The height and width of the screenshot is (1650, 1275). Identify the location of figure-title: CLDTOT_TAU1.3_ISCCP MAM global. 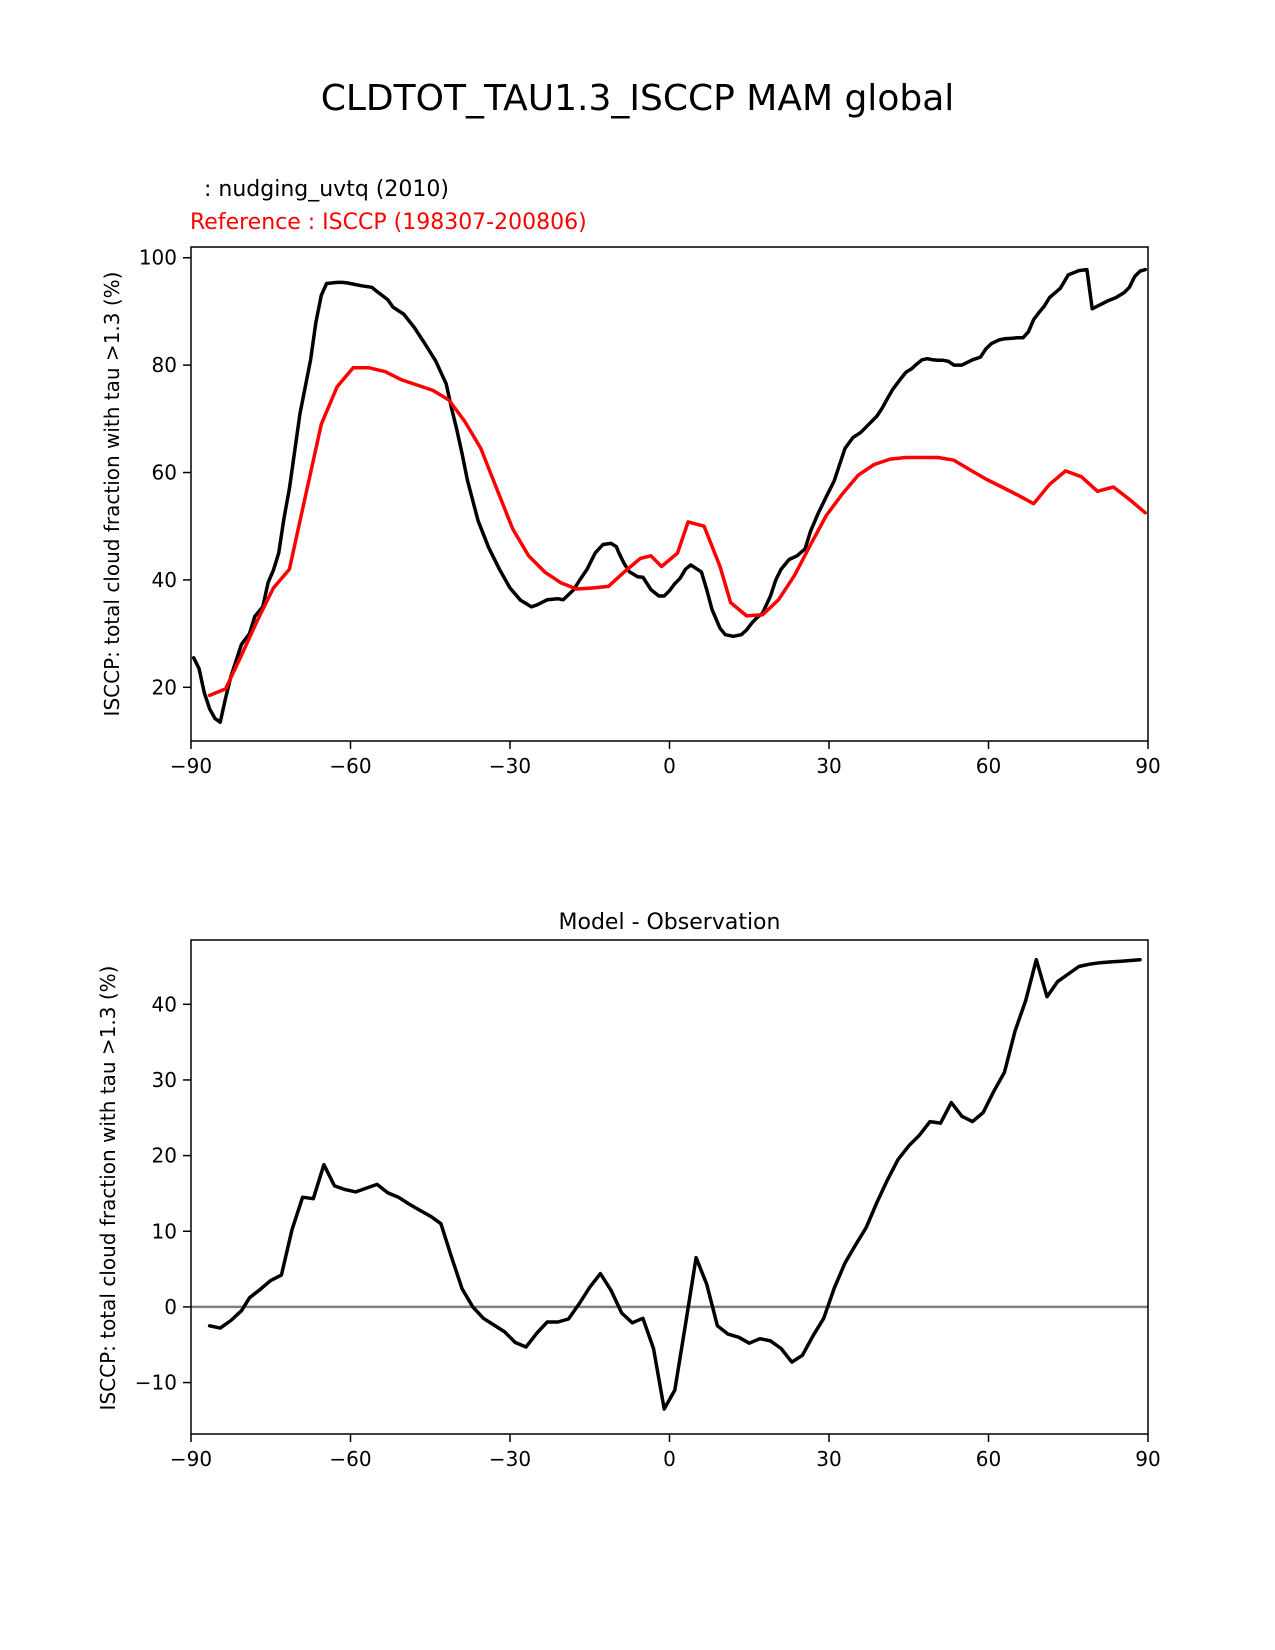
(638, 98).